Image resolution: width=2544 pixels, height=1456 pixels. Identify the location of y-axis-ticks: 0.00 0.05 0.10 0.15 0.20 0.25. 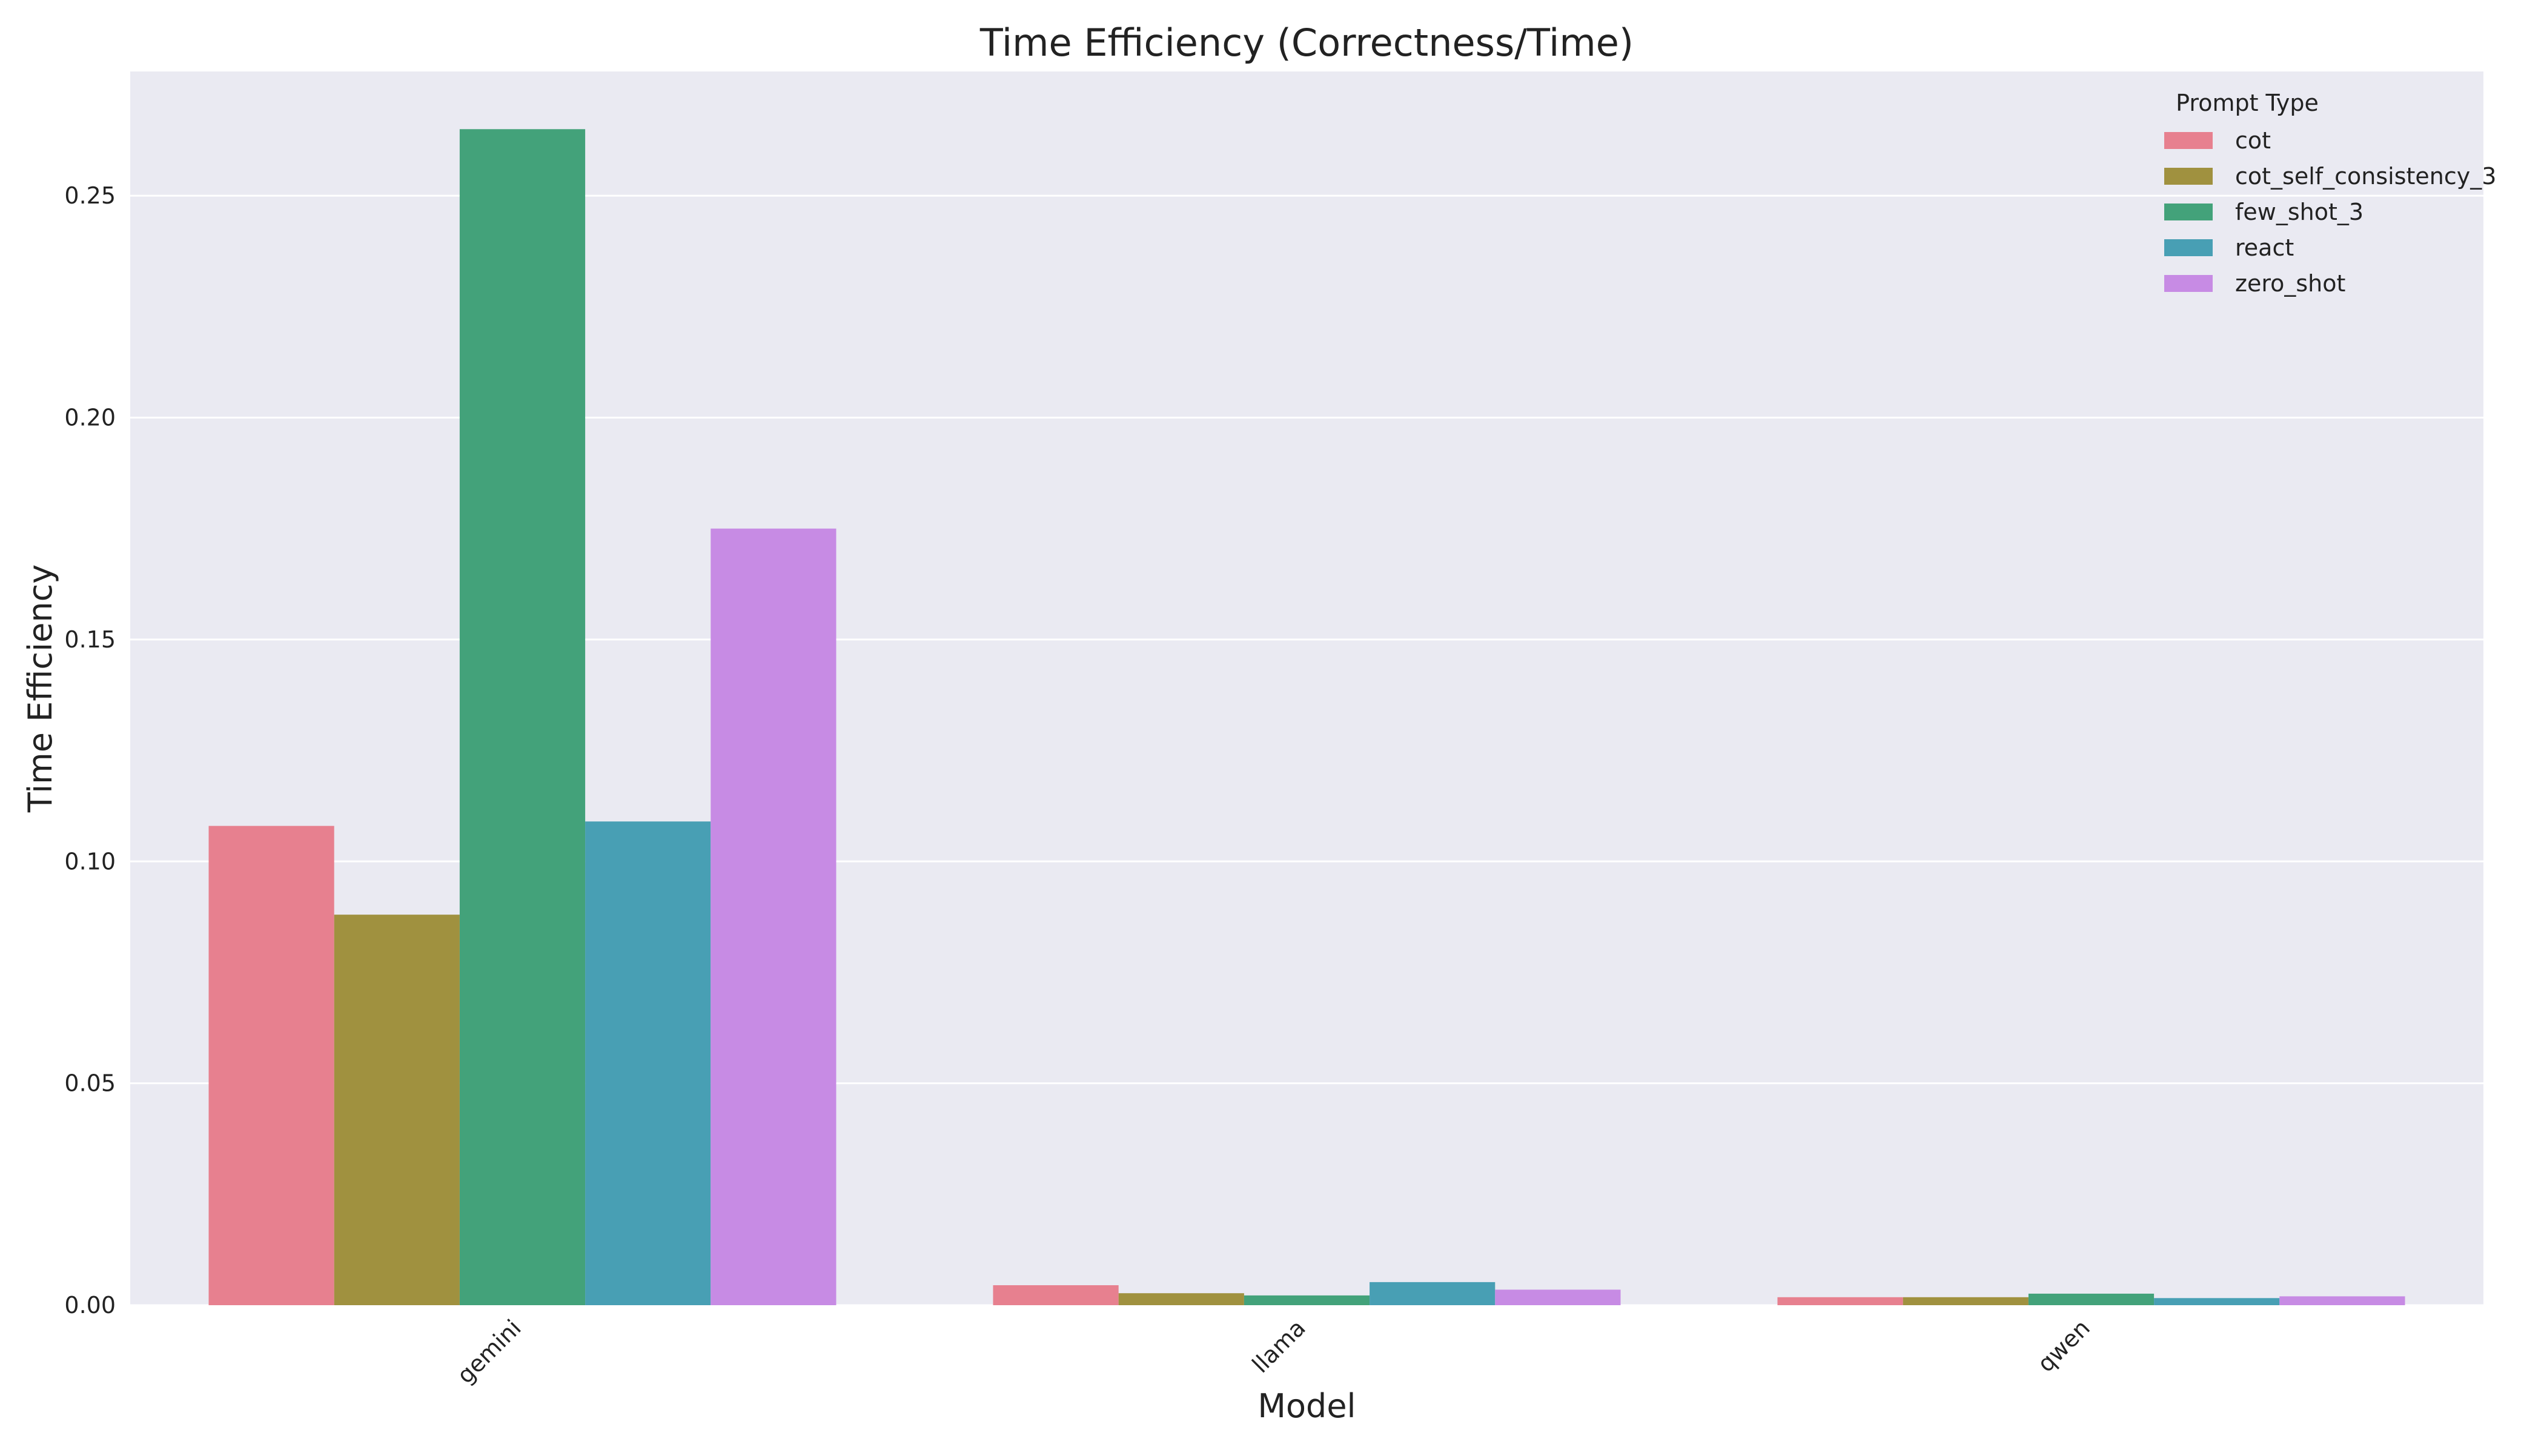
(90, 750).